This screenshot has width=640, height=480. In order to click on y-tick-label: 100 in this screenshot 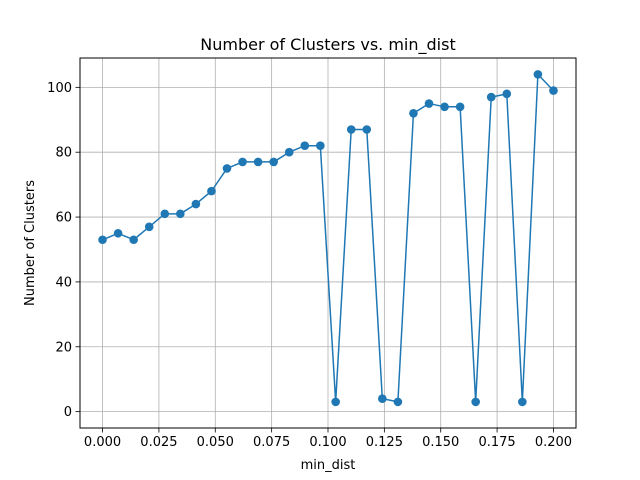, I will do `click(59, 88)`.